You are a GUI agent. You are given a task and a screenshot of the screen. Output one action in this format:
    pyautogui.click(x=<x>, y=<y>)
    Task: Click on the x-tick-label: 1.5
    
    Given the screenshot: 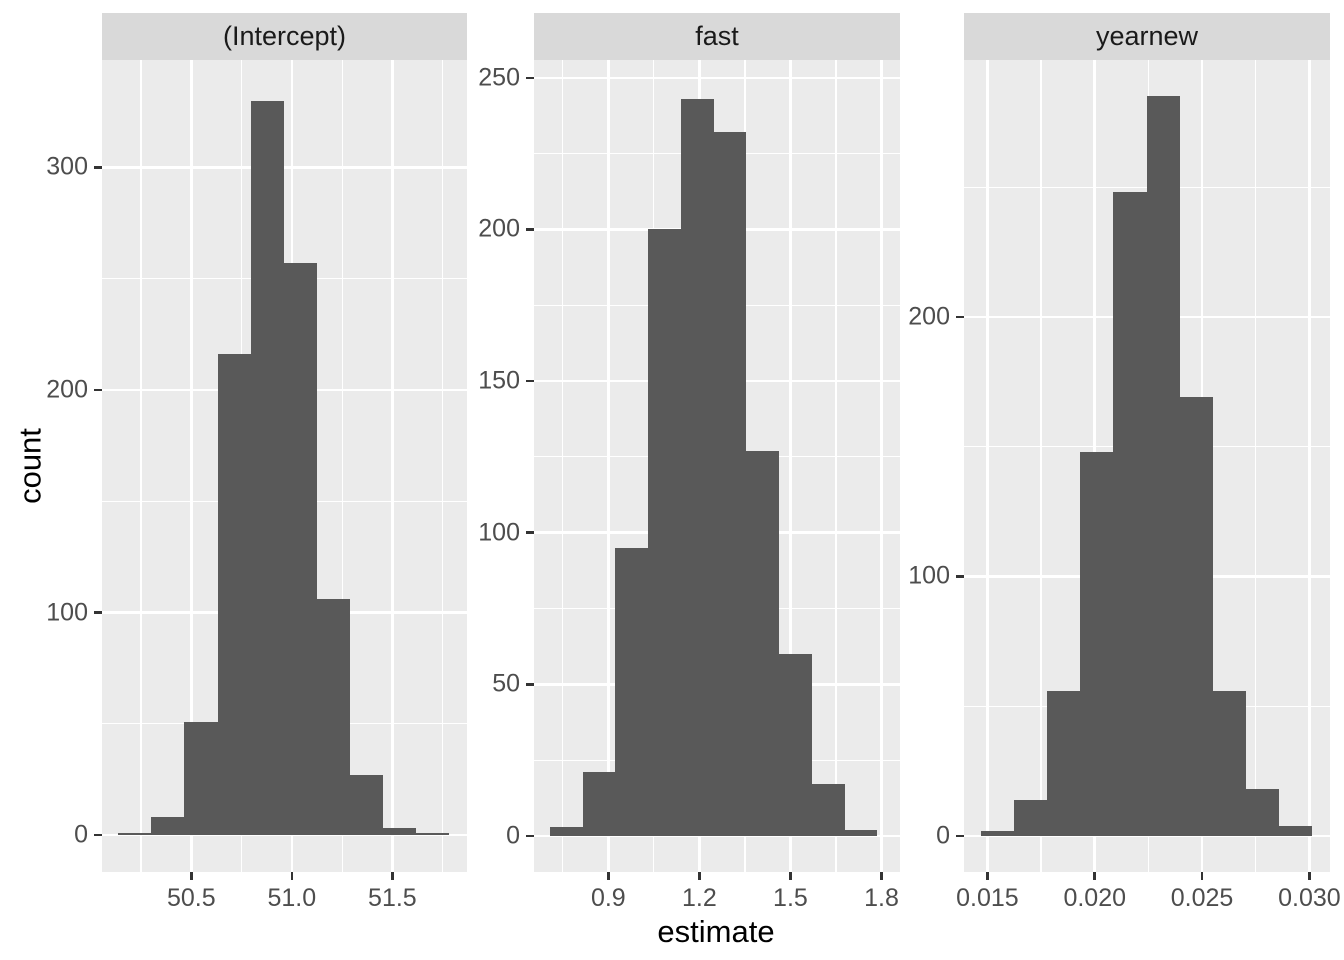 What is the action you would take?
    pyautogui.click(x=790, y=898)
    